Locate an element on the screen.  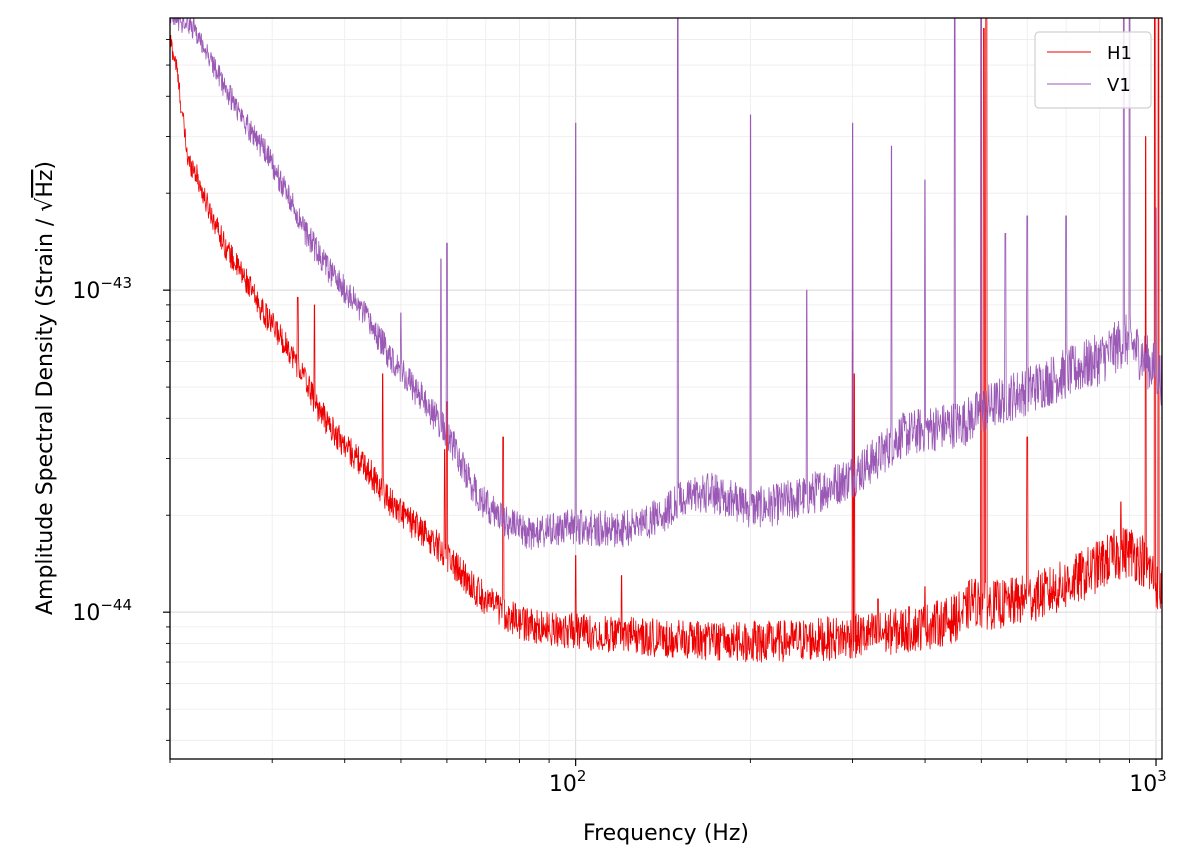
x-tick-label: 10³ is located at coordinates (1148, 782).